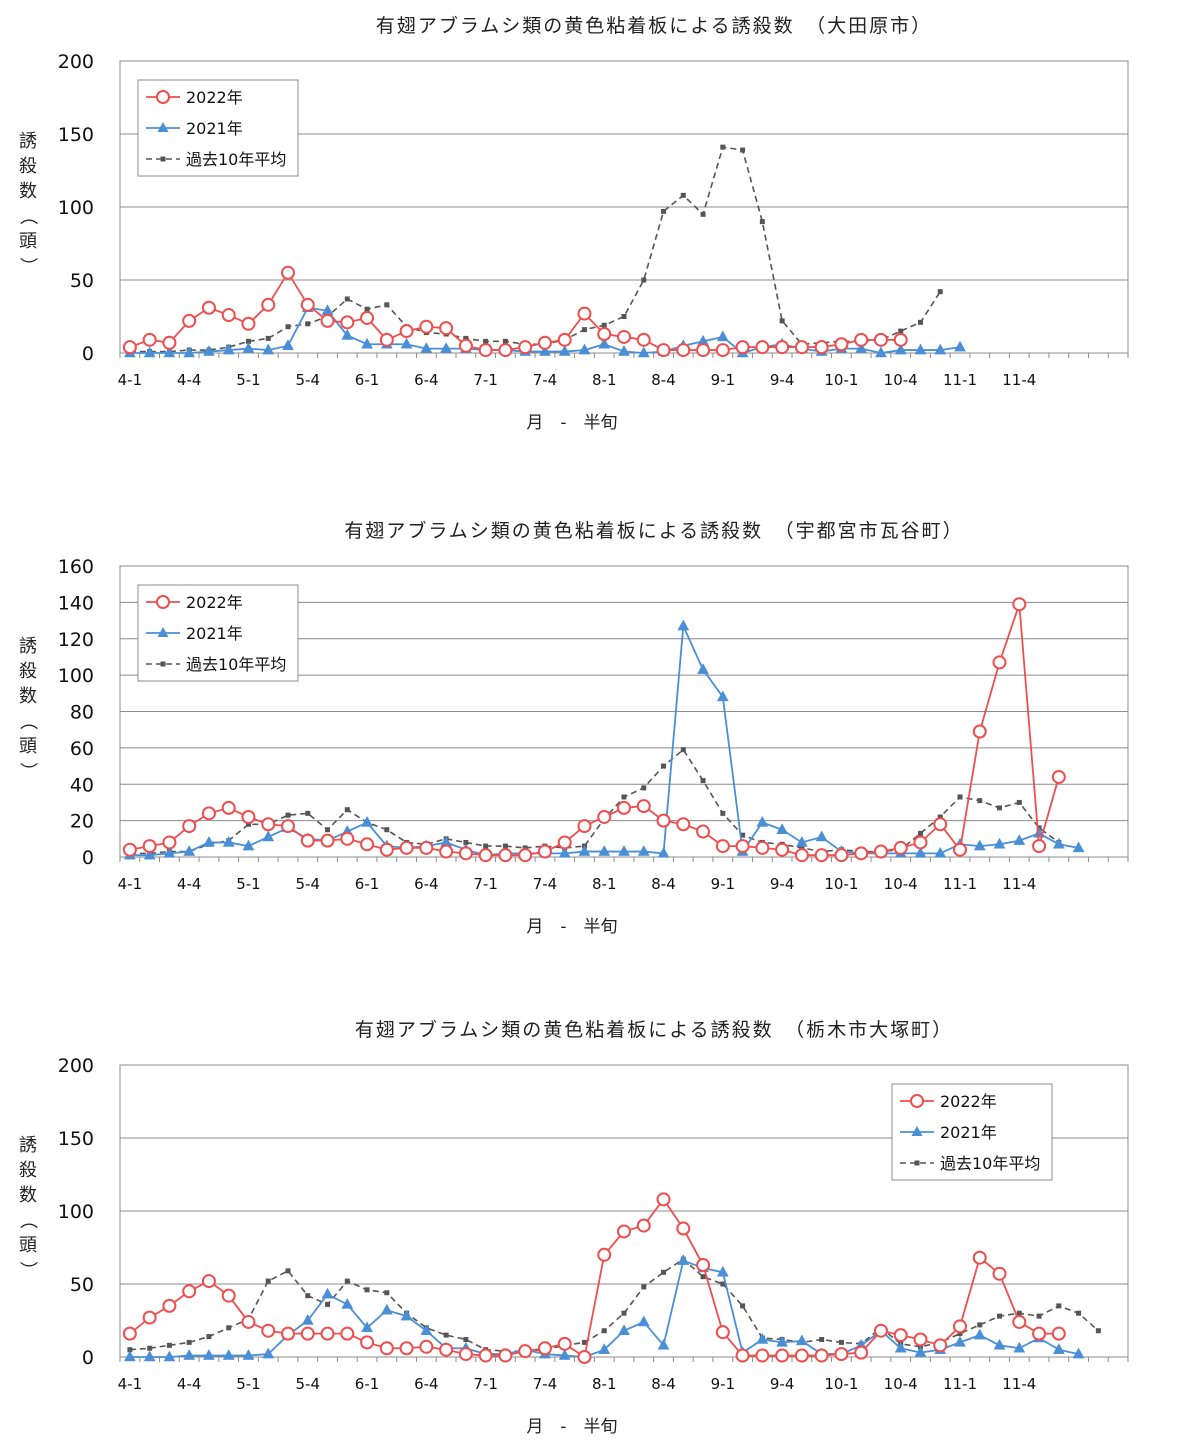 The image size is (1177, 1451). What do you see at coordinates (27, 1220) in the screenshot?
I see `y-axis-label-char: （` at bounding box center [27, 1220].